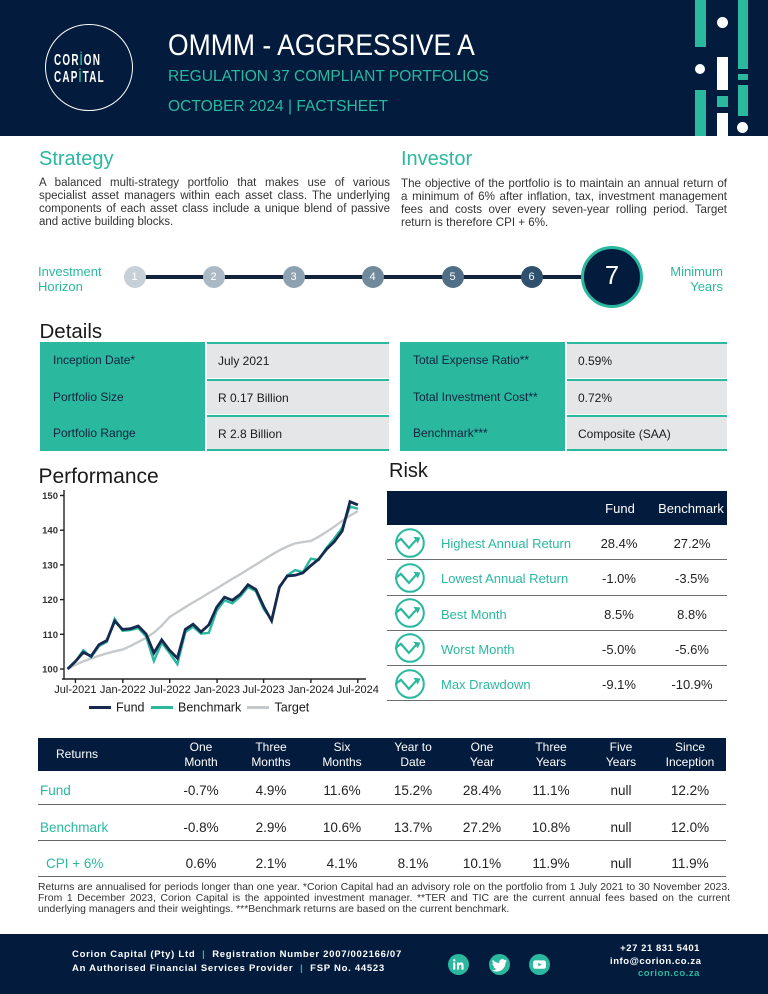 The image size is (768, 994). Describe the element at coordinates (311, 690) in the screenshot. I see `svg-text: Jan-2024` at that location.